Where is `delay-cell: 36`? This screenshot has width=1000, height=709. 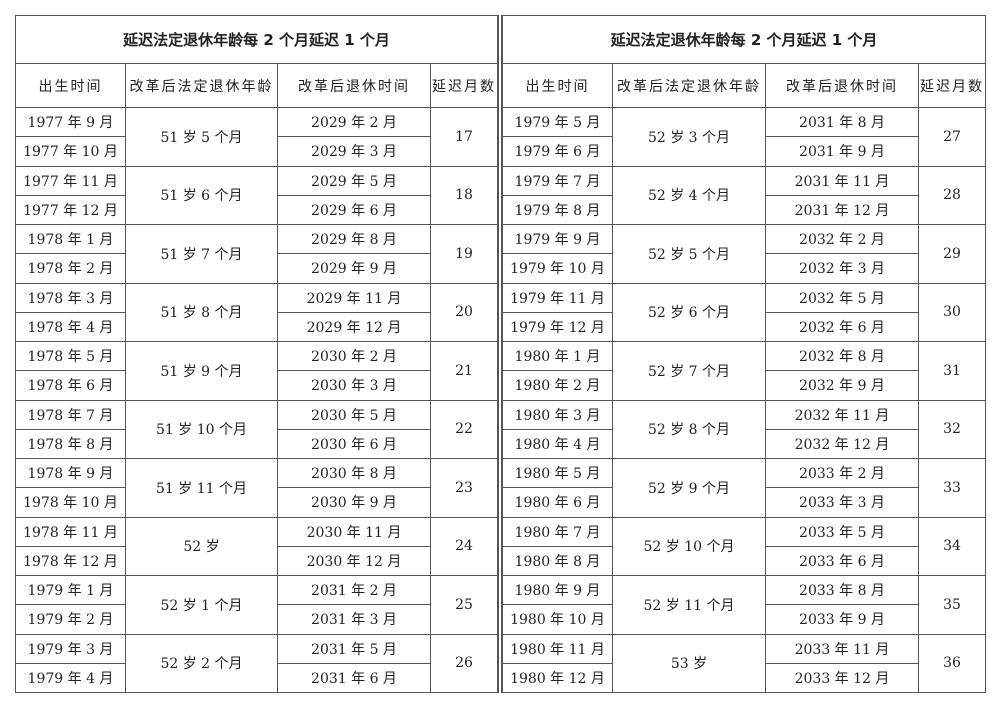 delay-cell: 36 is located at coordinates (952, 663).